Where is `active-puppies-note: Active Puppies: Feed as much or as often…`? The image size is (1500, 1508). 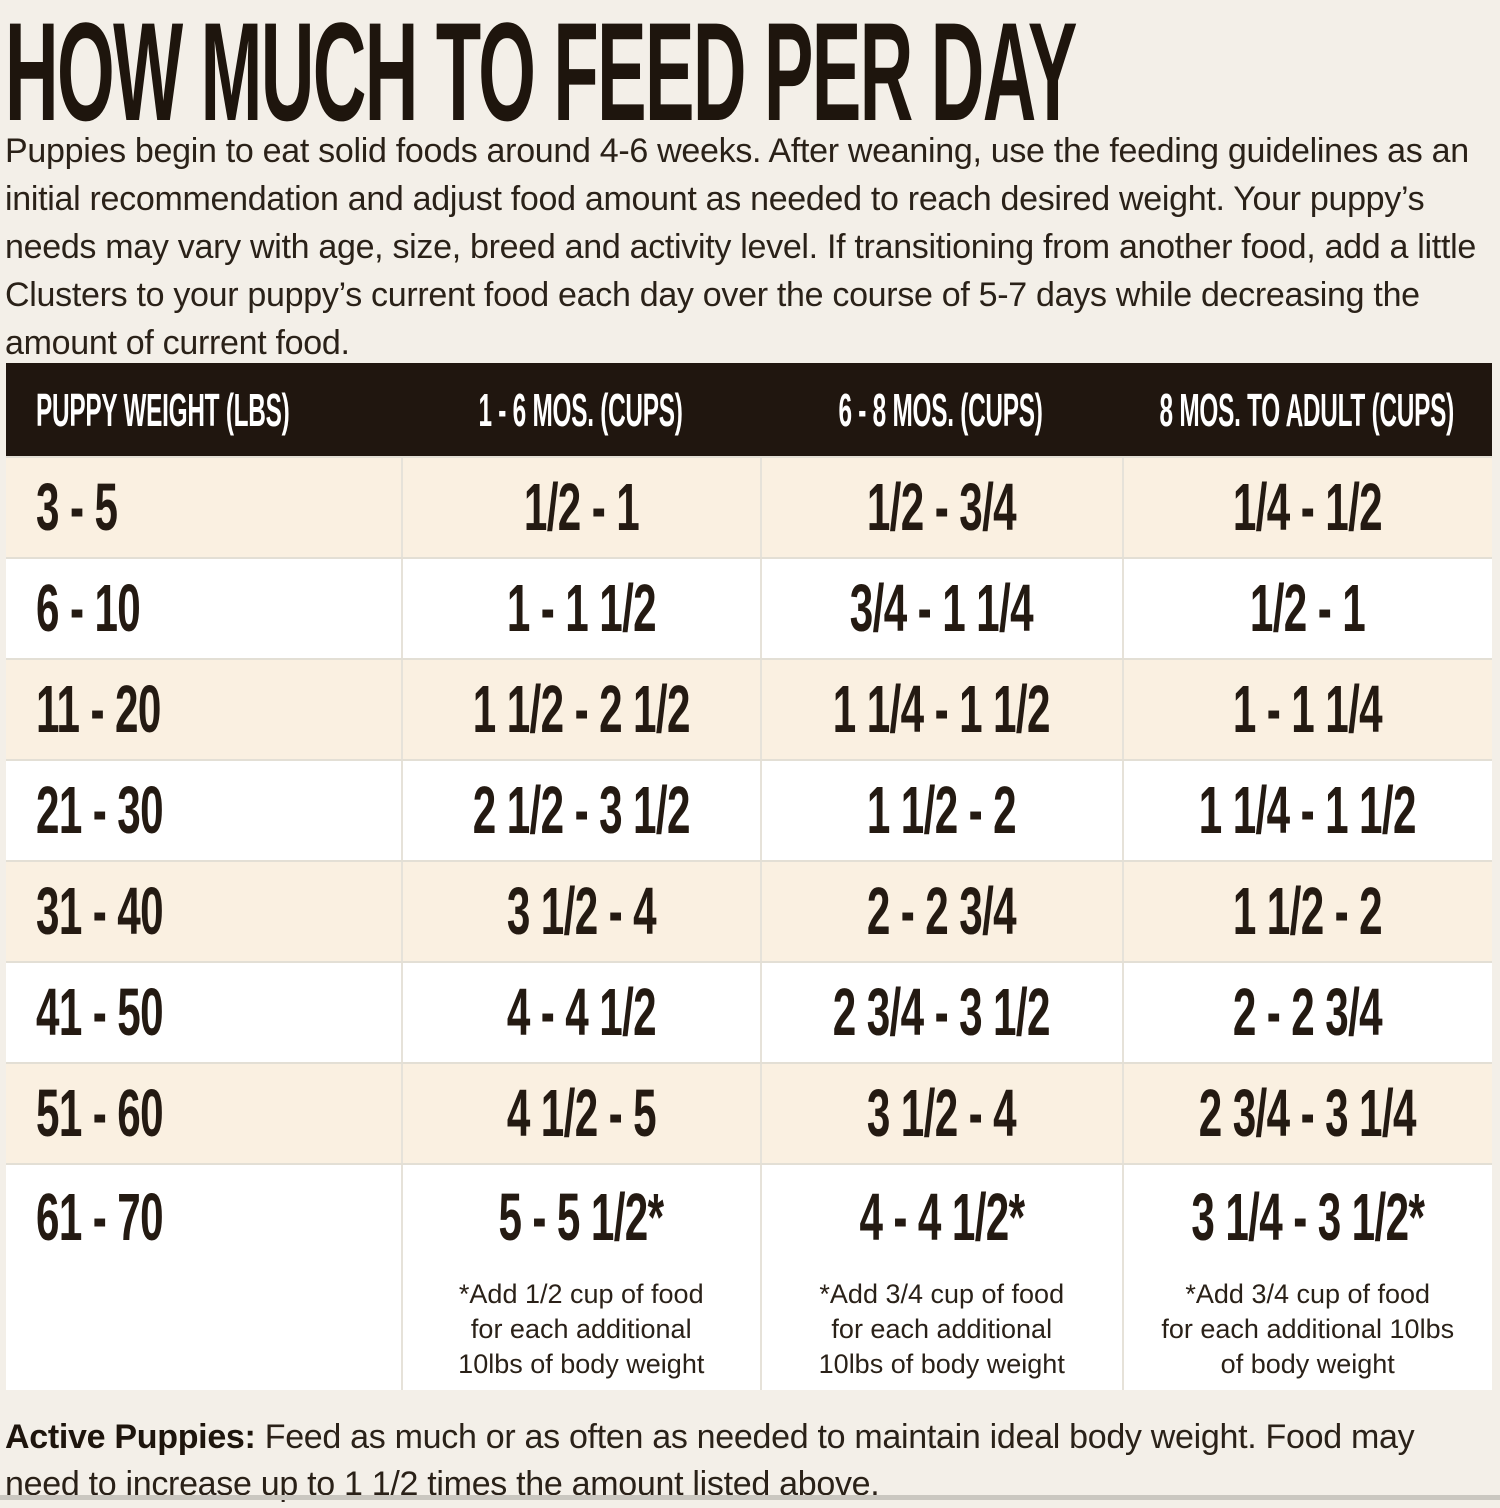
active-puppies-note: Active Puppies: Feed as much or as often… is located at coordinates (732, 1461).